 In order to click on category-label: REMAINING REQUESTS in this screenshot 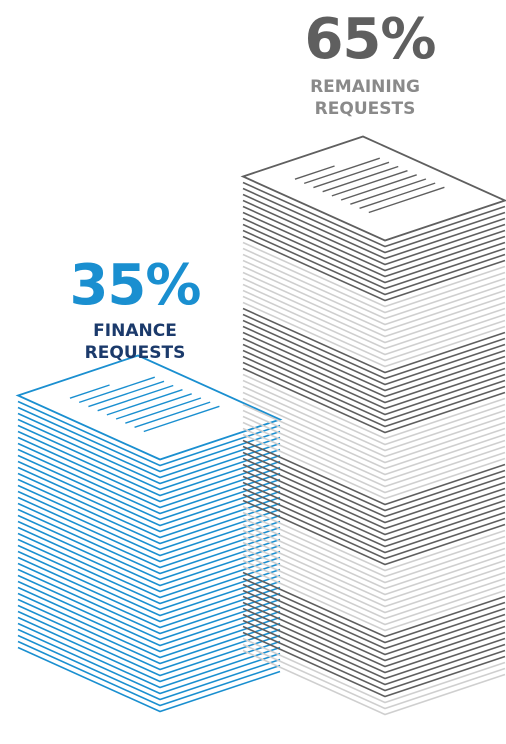, I will do `click(365, 98)`.